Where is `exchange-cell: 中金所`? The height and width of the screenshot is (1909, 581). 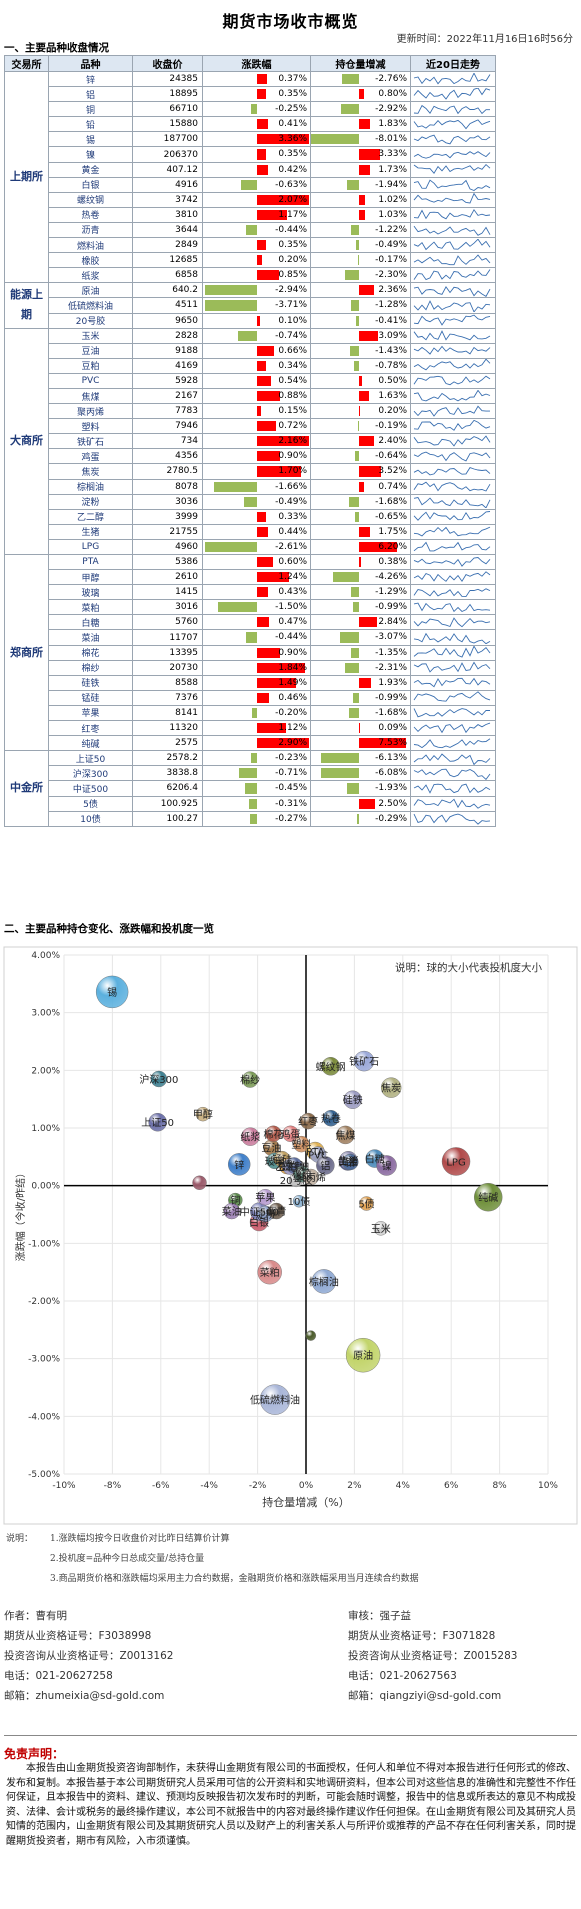 exchange-cell: 中金所 is located at coordinates (26, 788).